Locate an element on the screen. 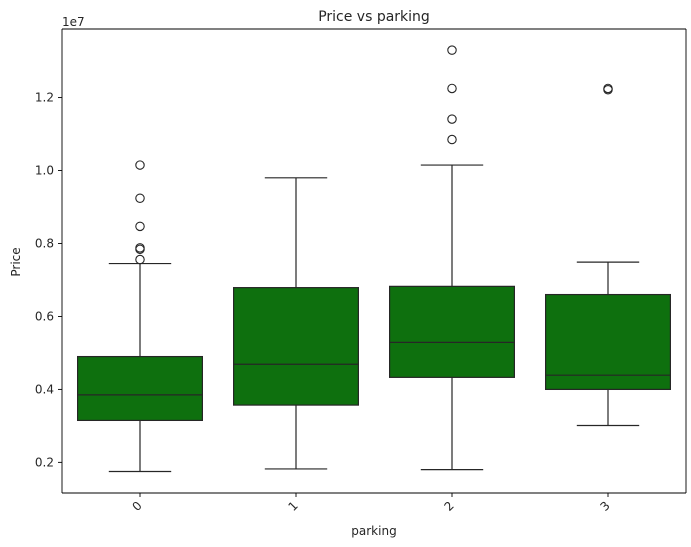  x-axis-label: parking is located at coordinates (373, 531).